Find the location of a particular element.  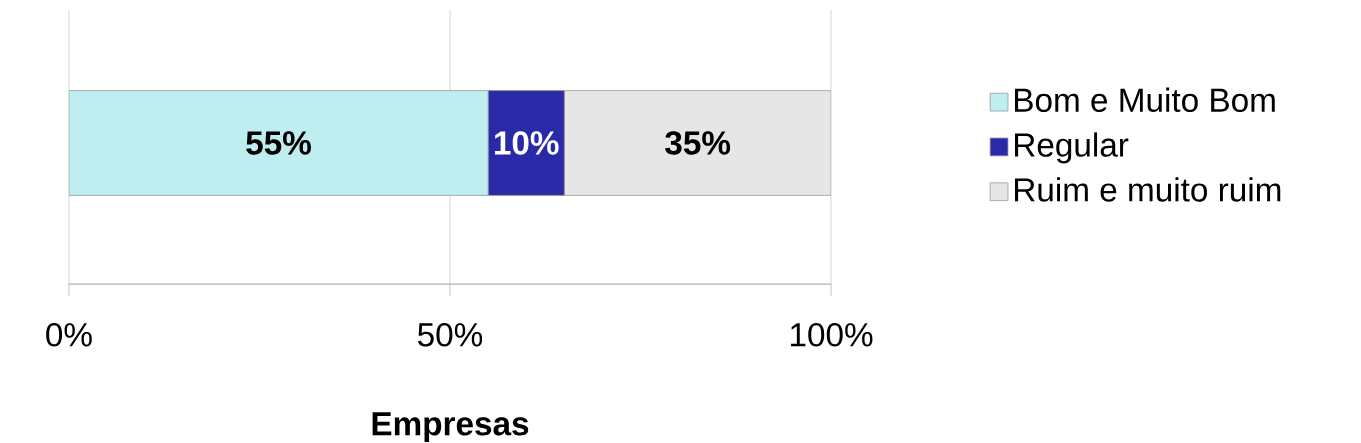

x-tick-label: 100% is located at coordinates (832, 335).